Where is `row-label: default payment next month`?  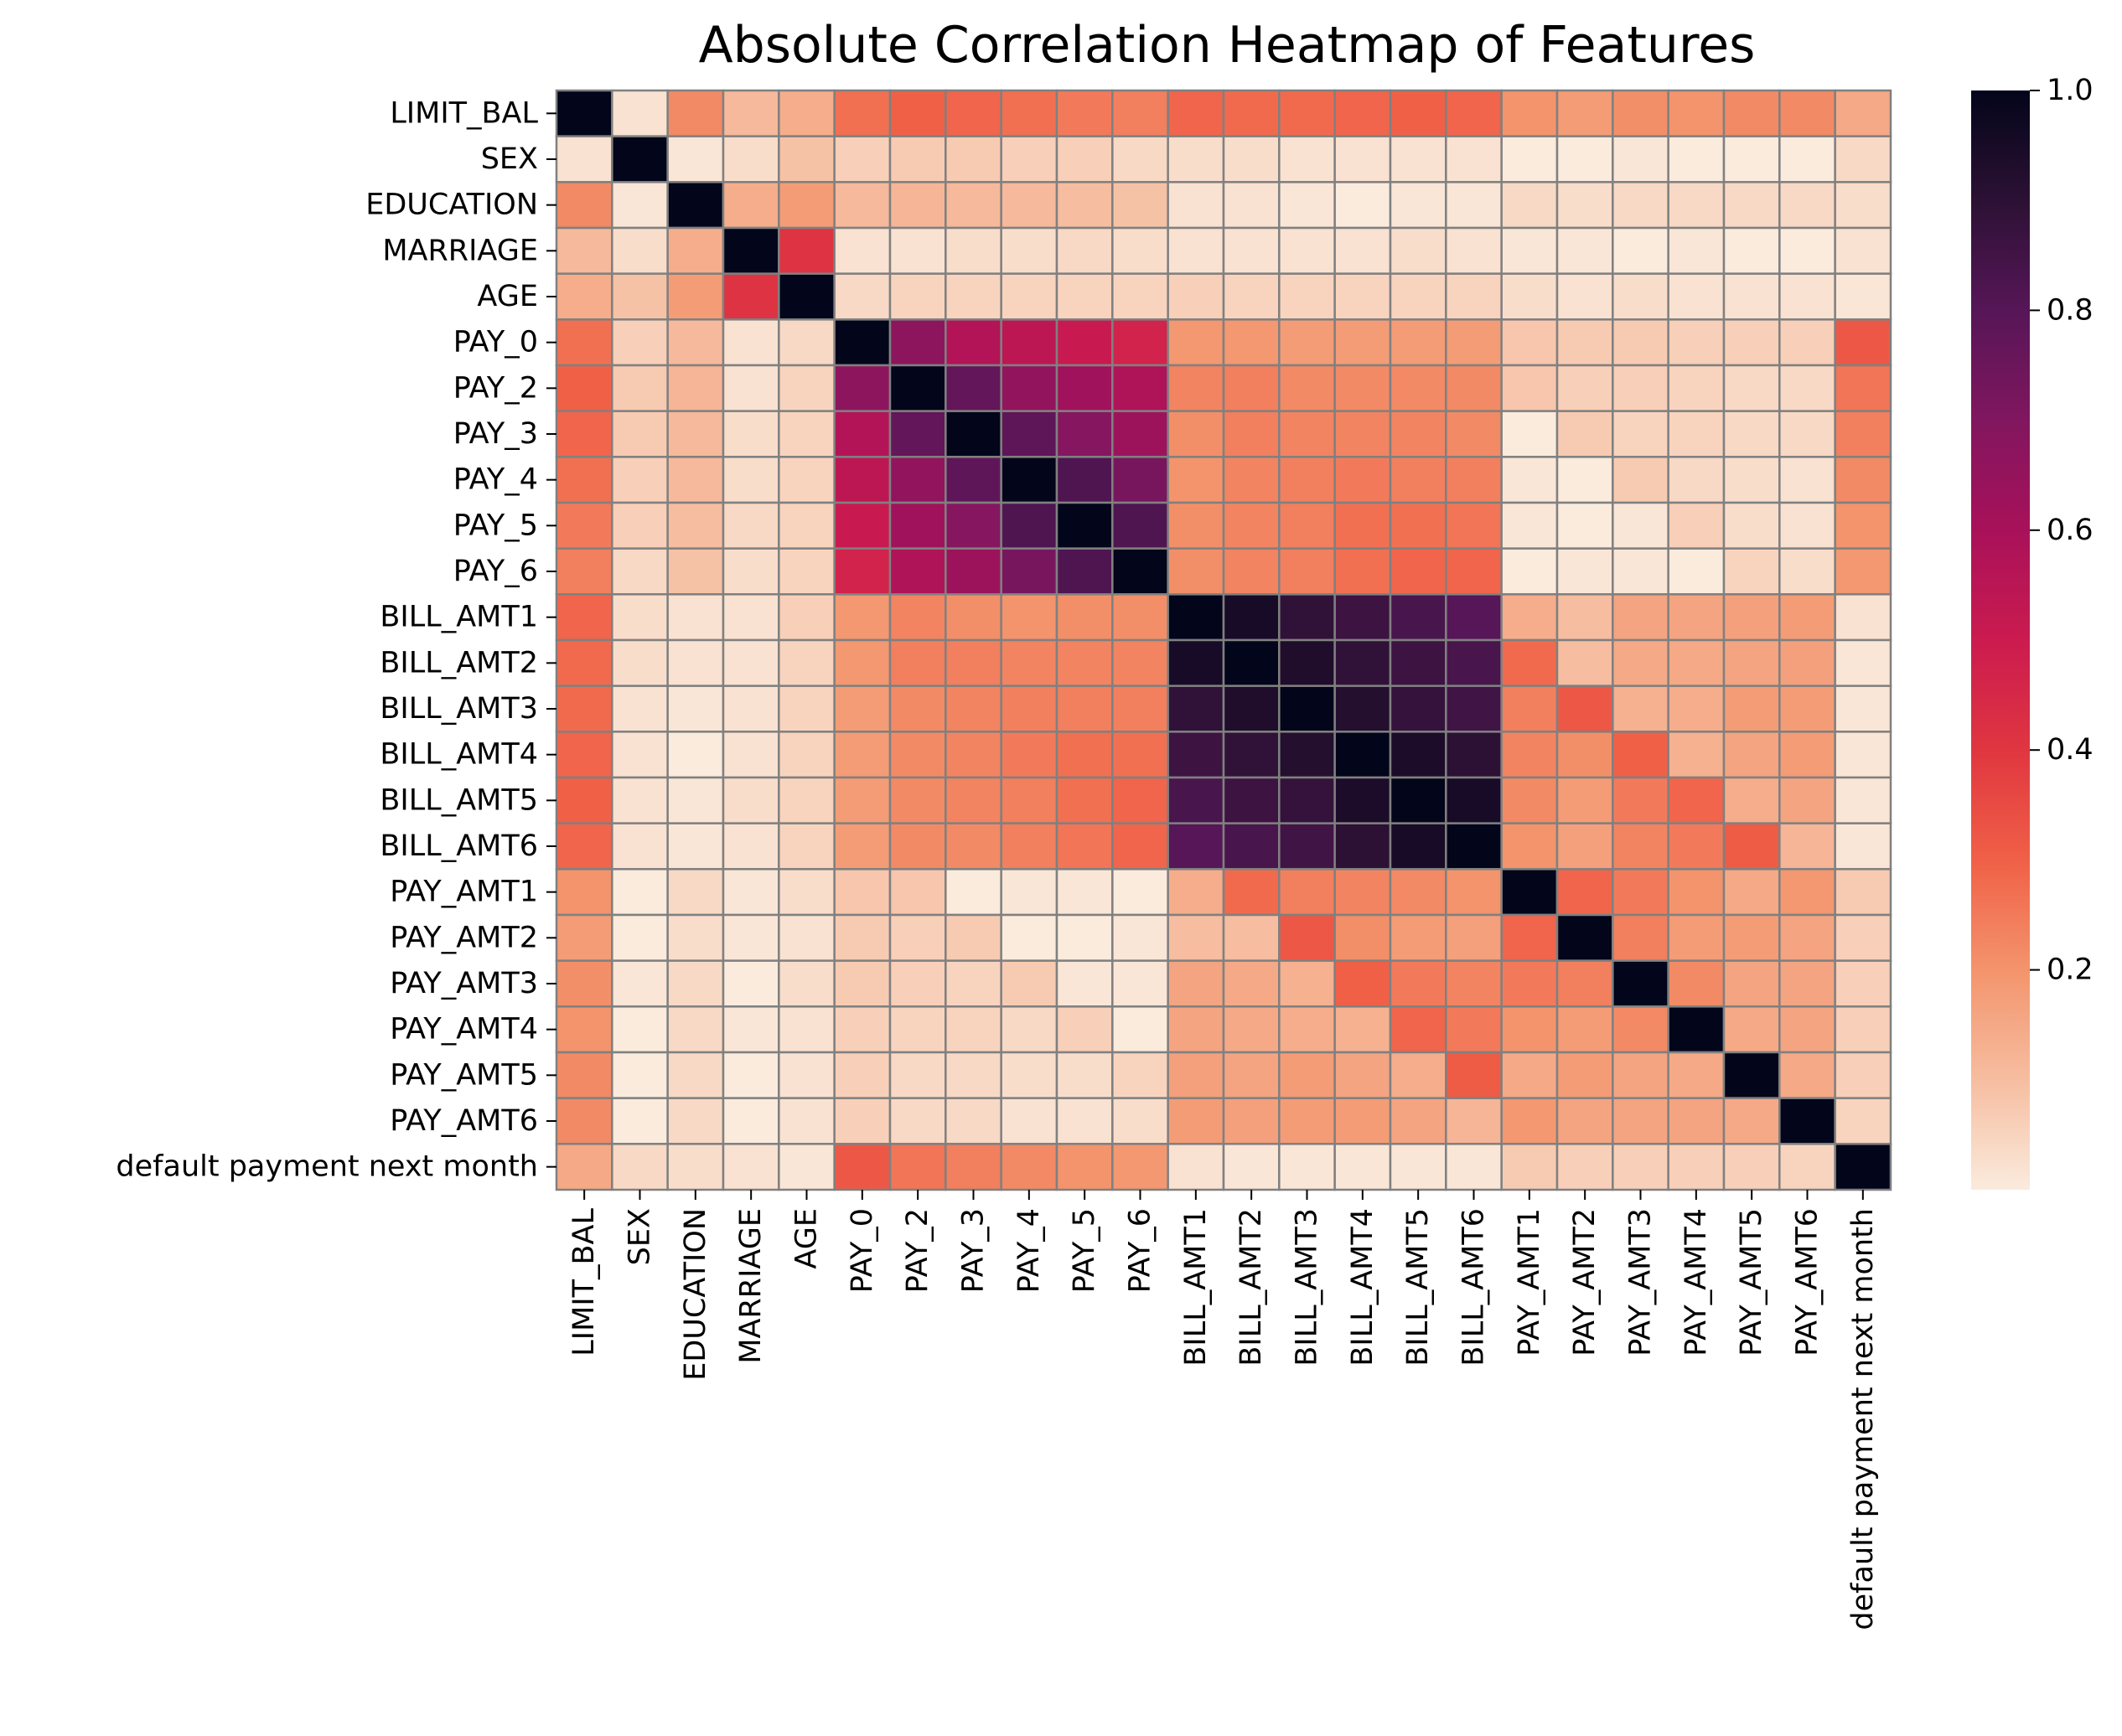 row-label: default payment next month is located at coordinates (327, 1167).